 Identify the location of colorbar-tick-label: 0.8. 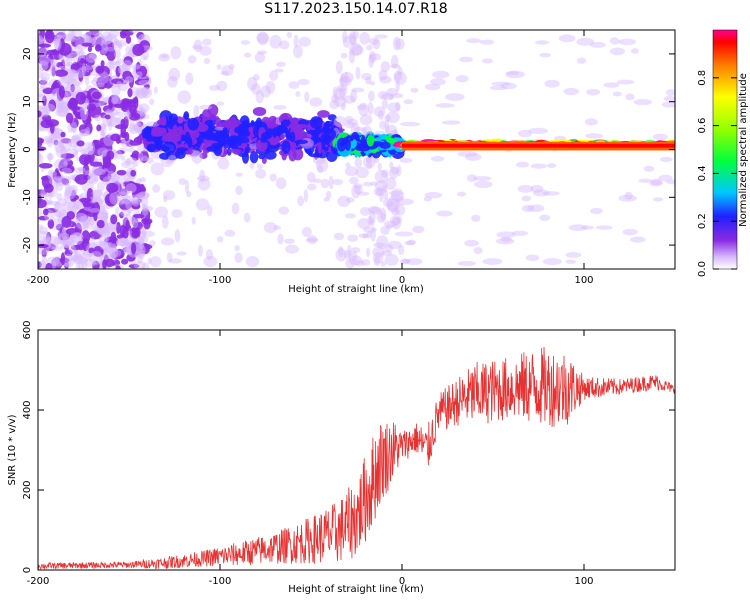
(702, 78).